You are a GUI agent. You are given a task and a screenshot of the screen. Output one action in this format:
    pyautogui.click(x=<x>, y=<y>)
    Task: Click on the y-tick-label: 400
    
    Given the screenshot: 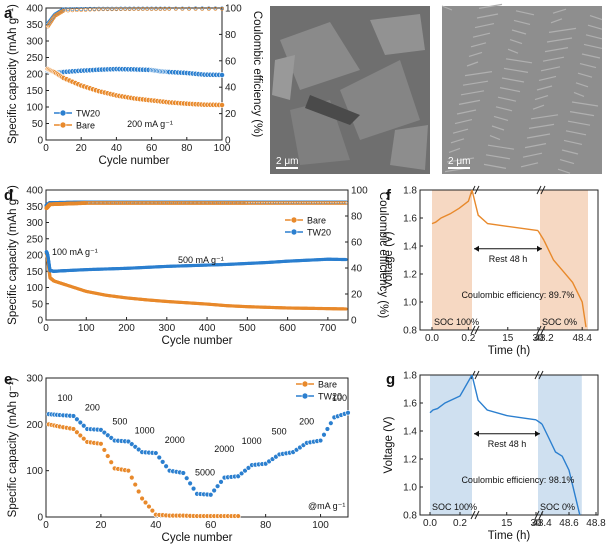 What is the action you would take?
    pyautogui.click(x=34, y=191)
    